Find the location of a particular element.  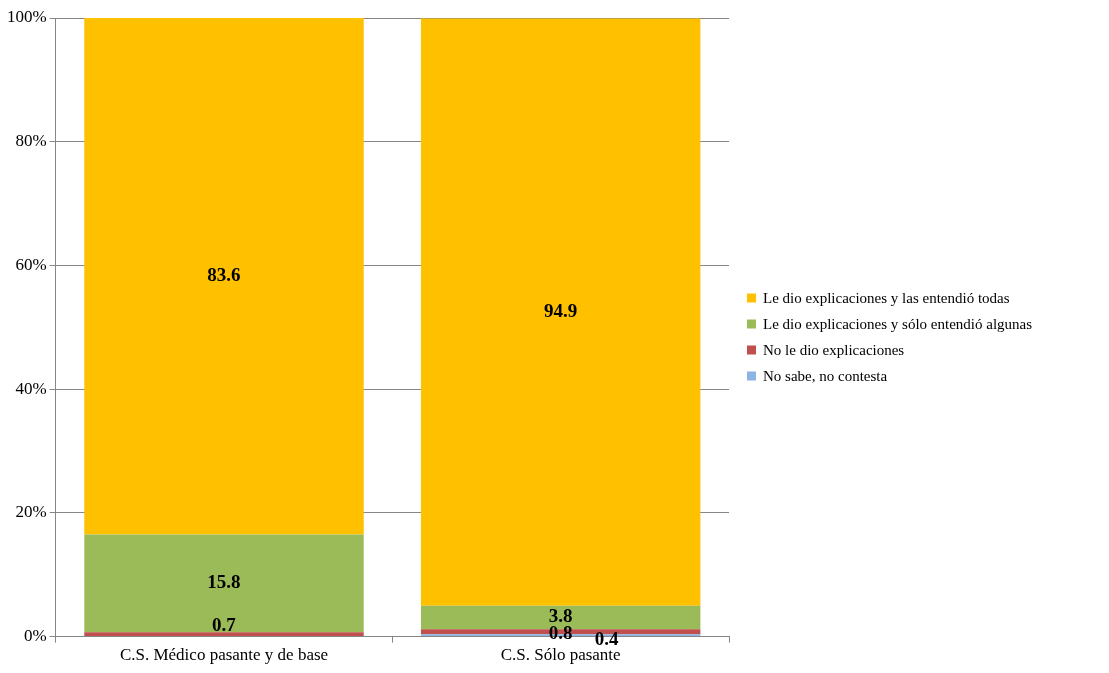

data-label: 94.9 is located at coordinates (561, 311).